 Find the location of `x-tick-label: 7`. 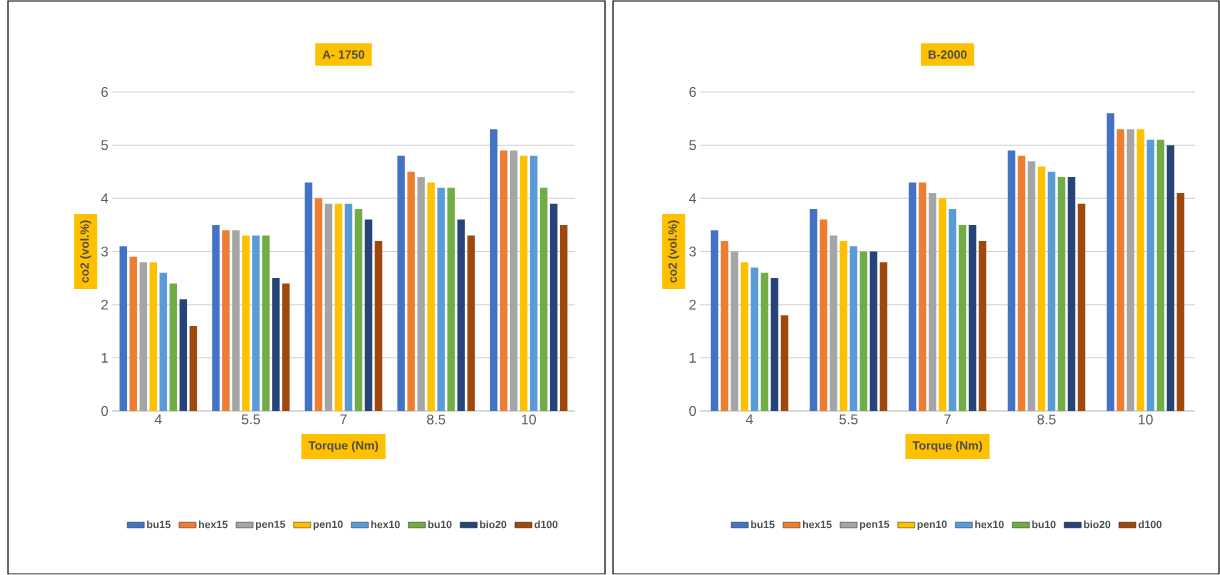

x-tick-label: 7 is located at coordinates (947, 419).